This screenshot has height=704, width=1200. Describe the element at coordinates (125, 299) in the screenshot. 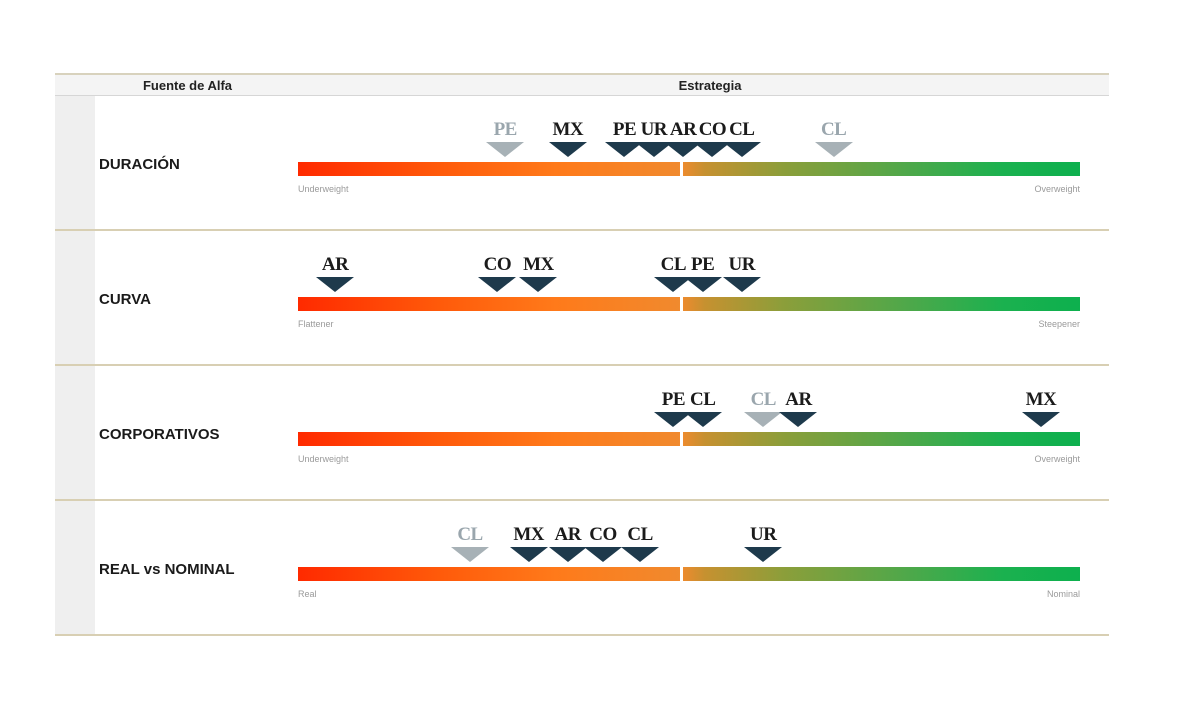

I see `row-label: CURVA` at that location.